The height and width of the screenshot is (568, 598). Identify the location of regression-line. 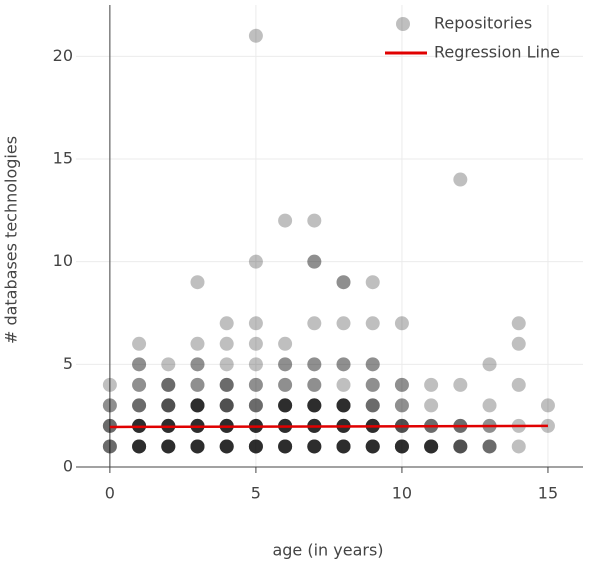
(328, 426).